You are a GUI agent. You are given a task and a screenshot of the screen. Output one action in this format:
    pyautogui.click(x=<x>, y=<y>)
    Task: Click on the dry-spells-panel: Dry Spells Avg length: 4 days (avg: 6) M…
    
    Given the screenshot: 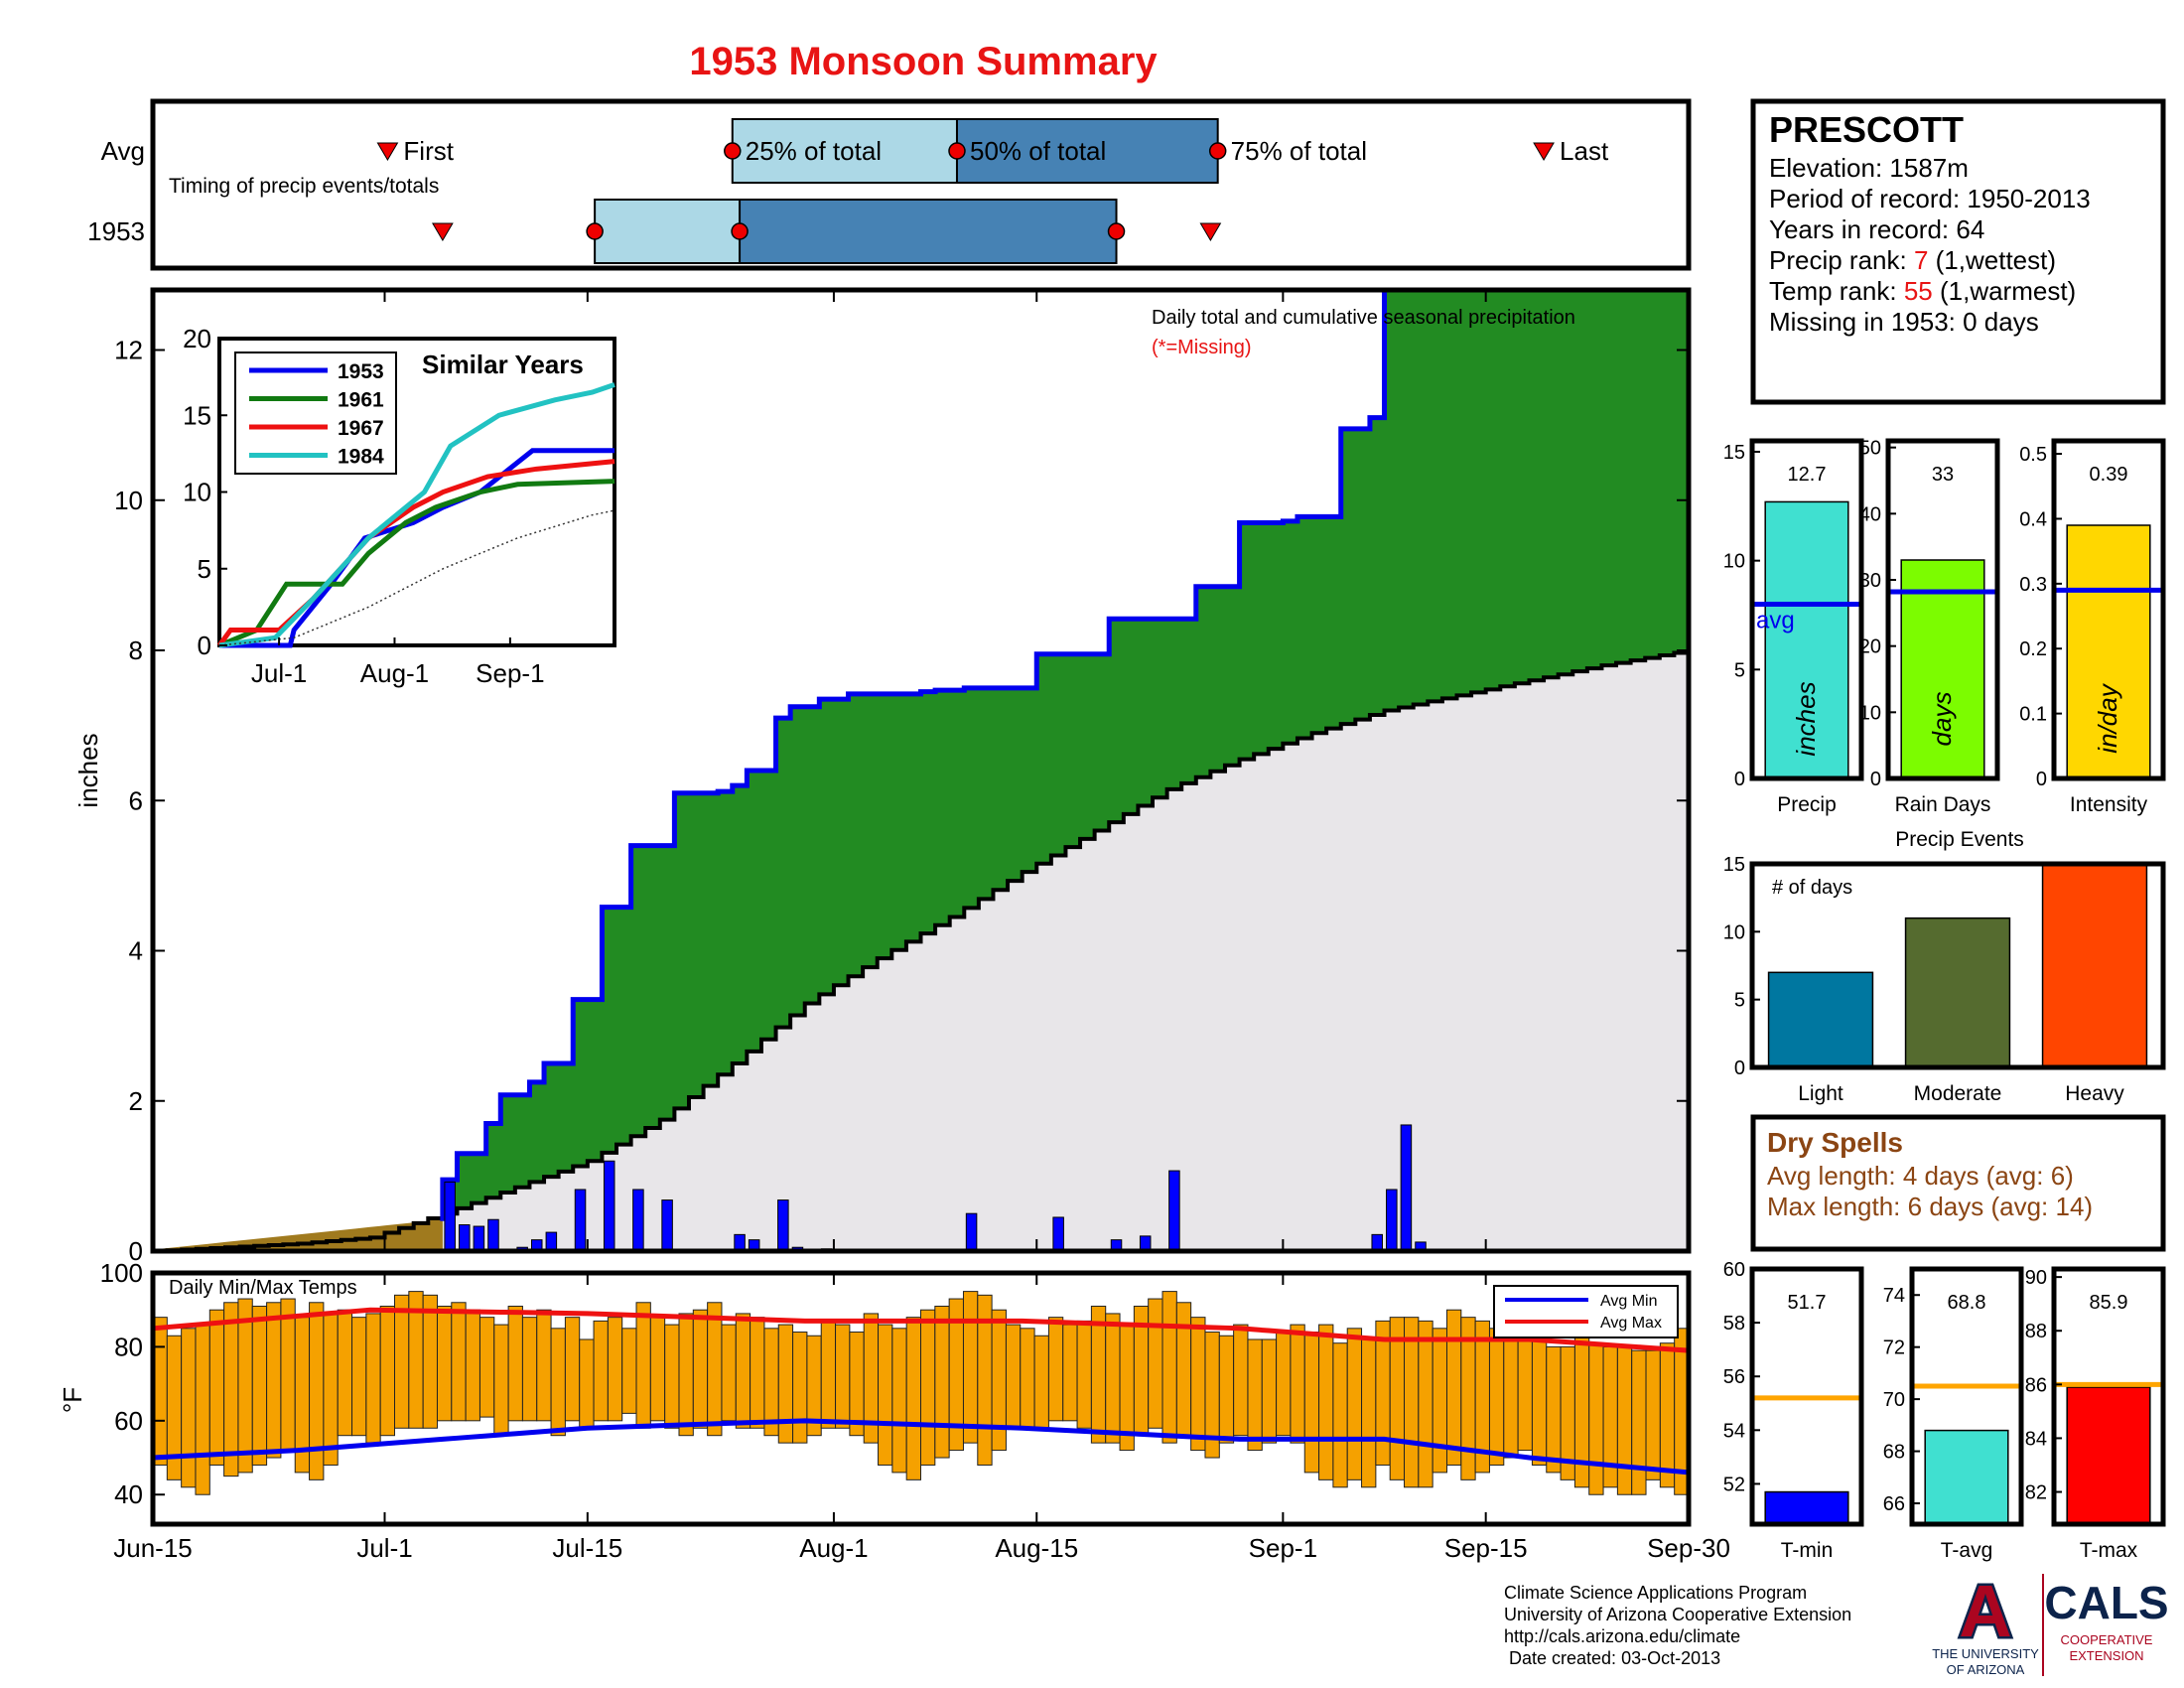 What is the action you would take?
    pyautogui.click(x=1958, y=1183)
    